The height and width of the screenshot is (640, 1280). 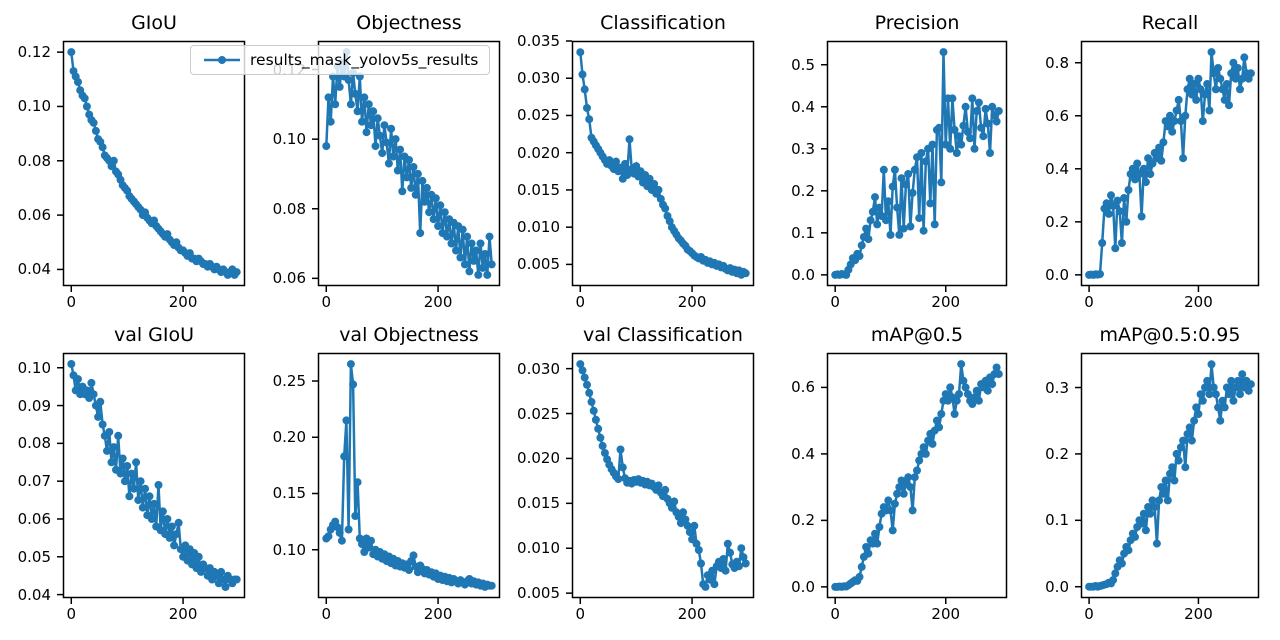 I want to click on xtick-label-precision-200: 200, so click(x=946, y=302).